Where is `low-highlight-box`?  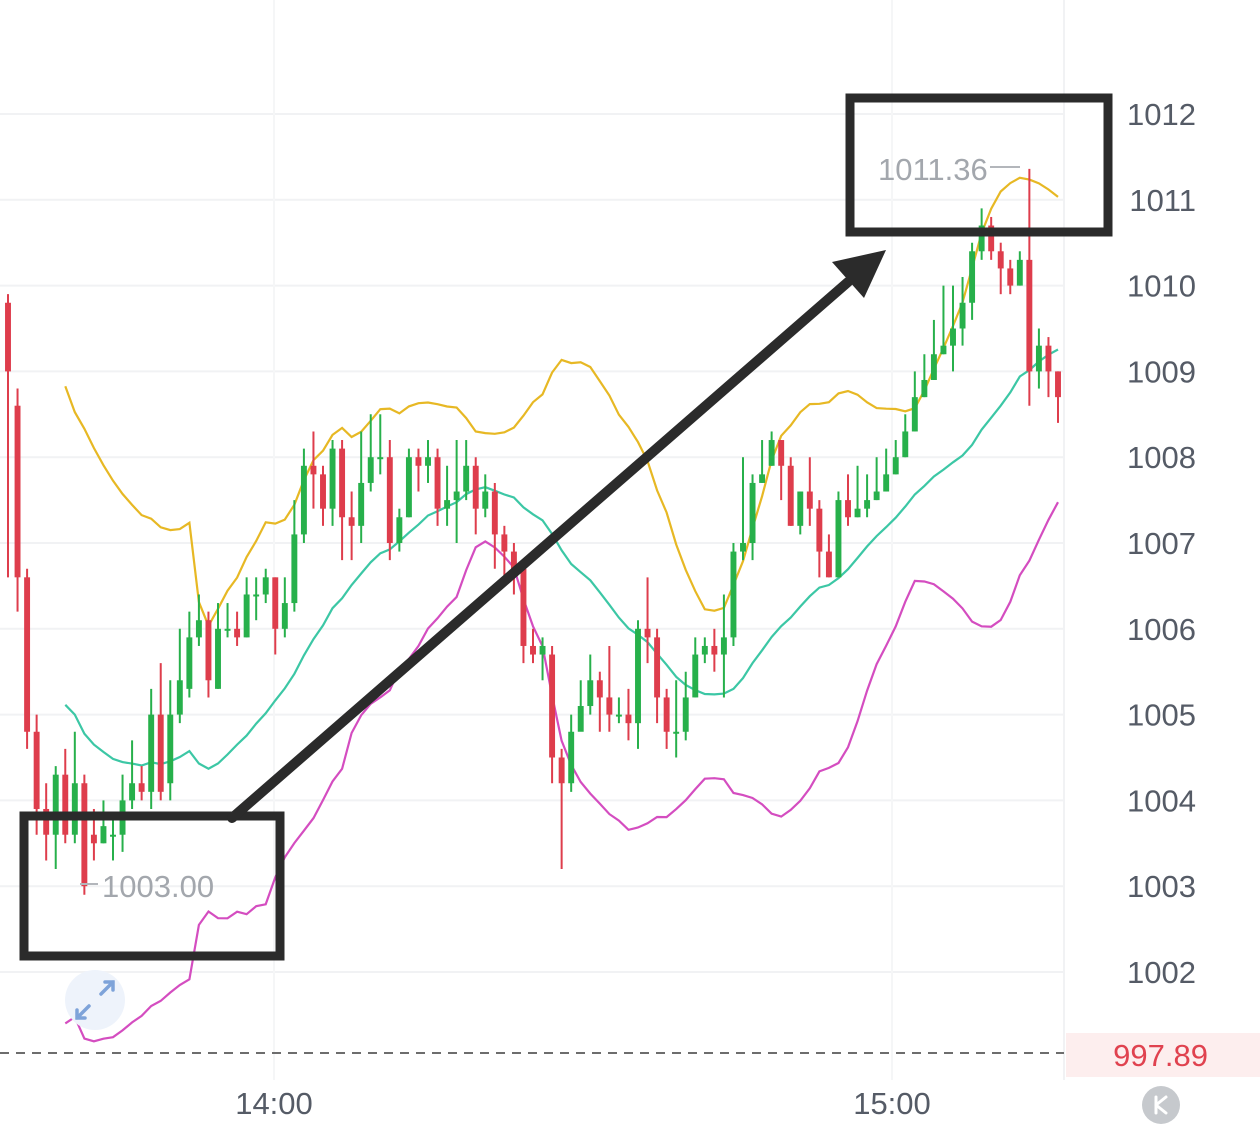
low-highlight-box is located at coordinates (152, 886).